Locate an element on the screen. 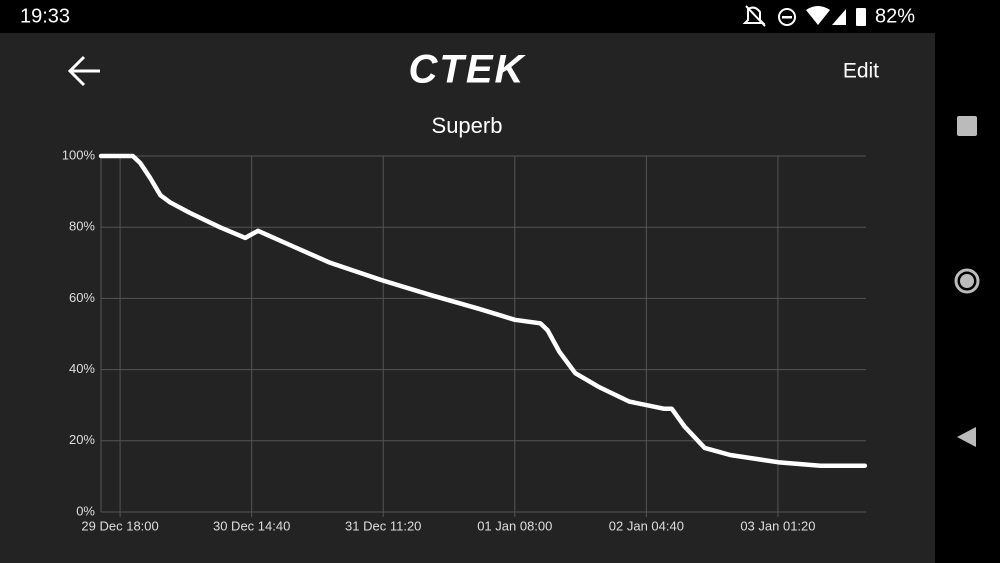 The width and height of the screenshot is (1000, 563). back-button is located at coordinates (83, 71).